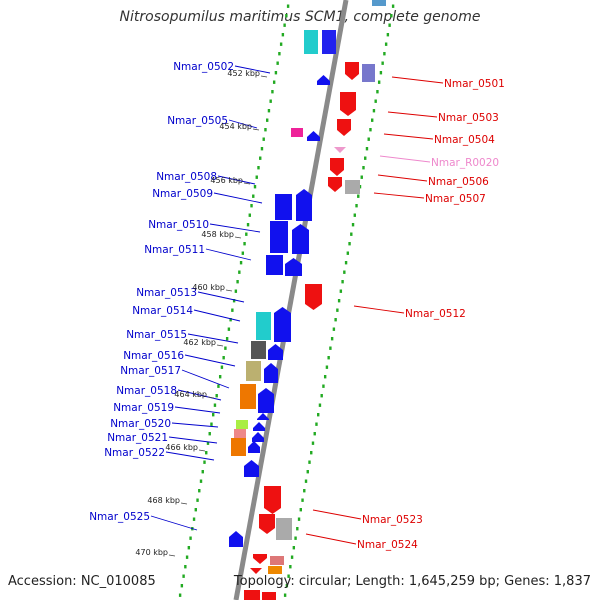 This screenshot has height=600, width=600. Describe the element at coordinates (181, 447) in the screenshot. I see `kbp-label: 466 kbp` at that location.